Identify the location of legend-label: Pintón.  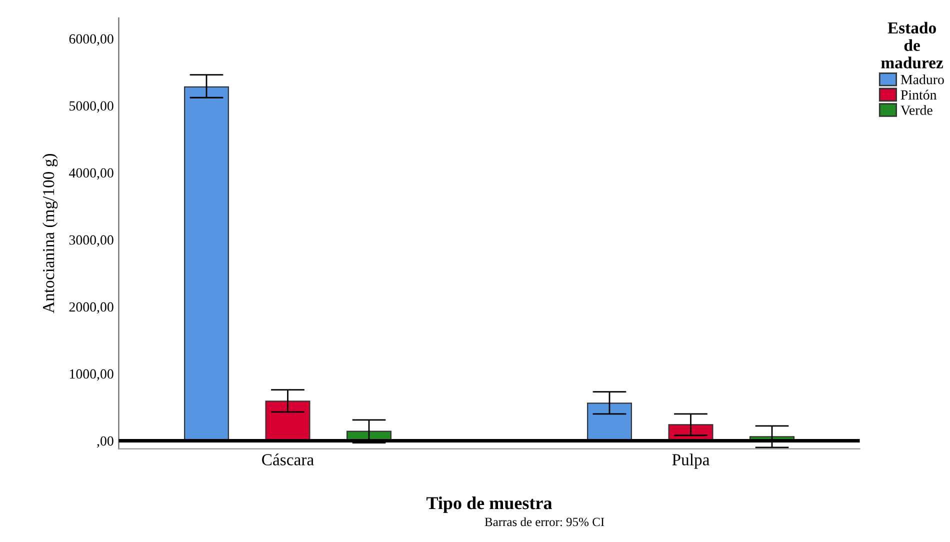
(918, 95).